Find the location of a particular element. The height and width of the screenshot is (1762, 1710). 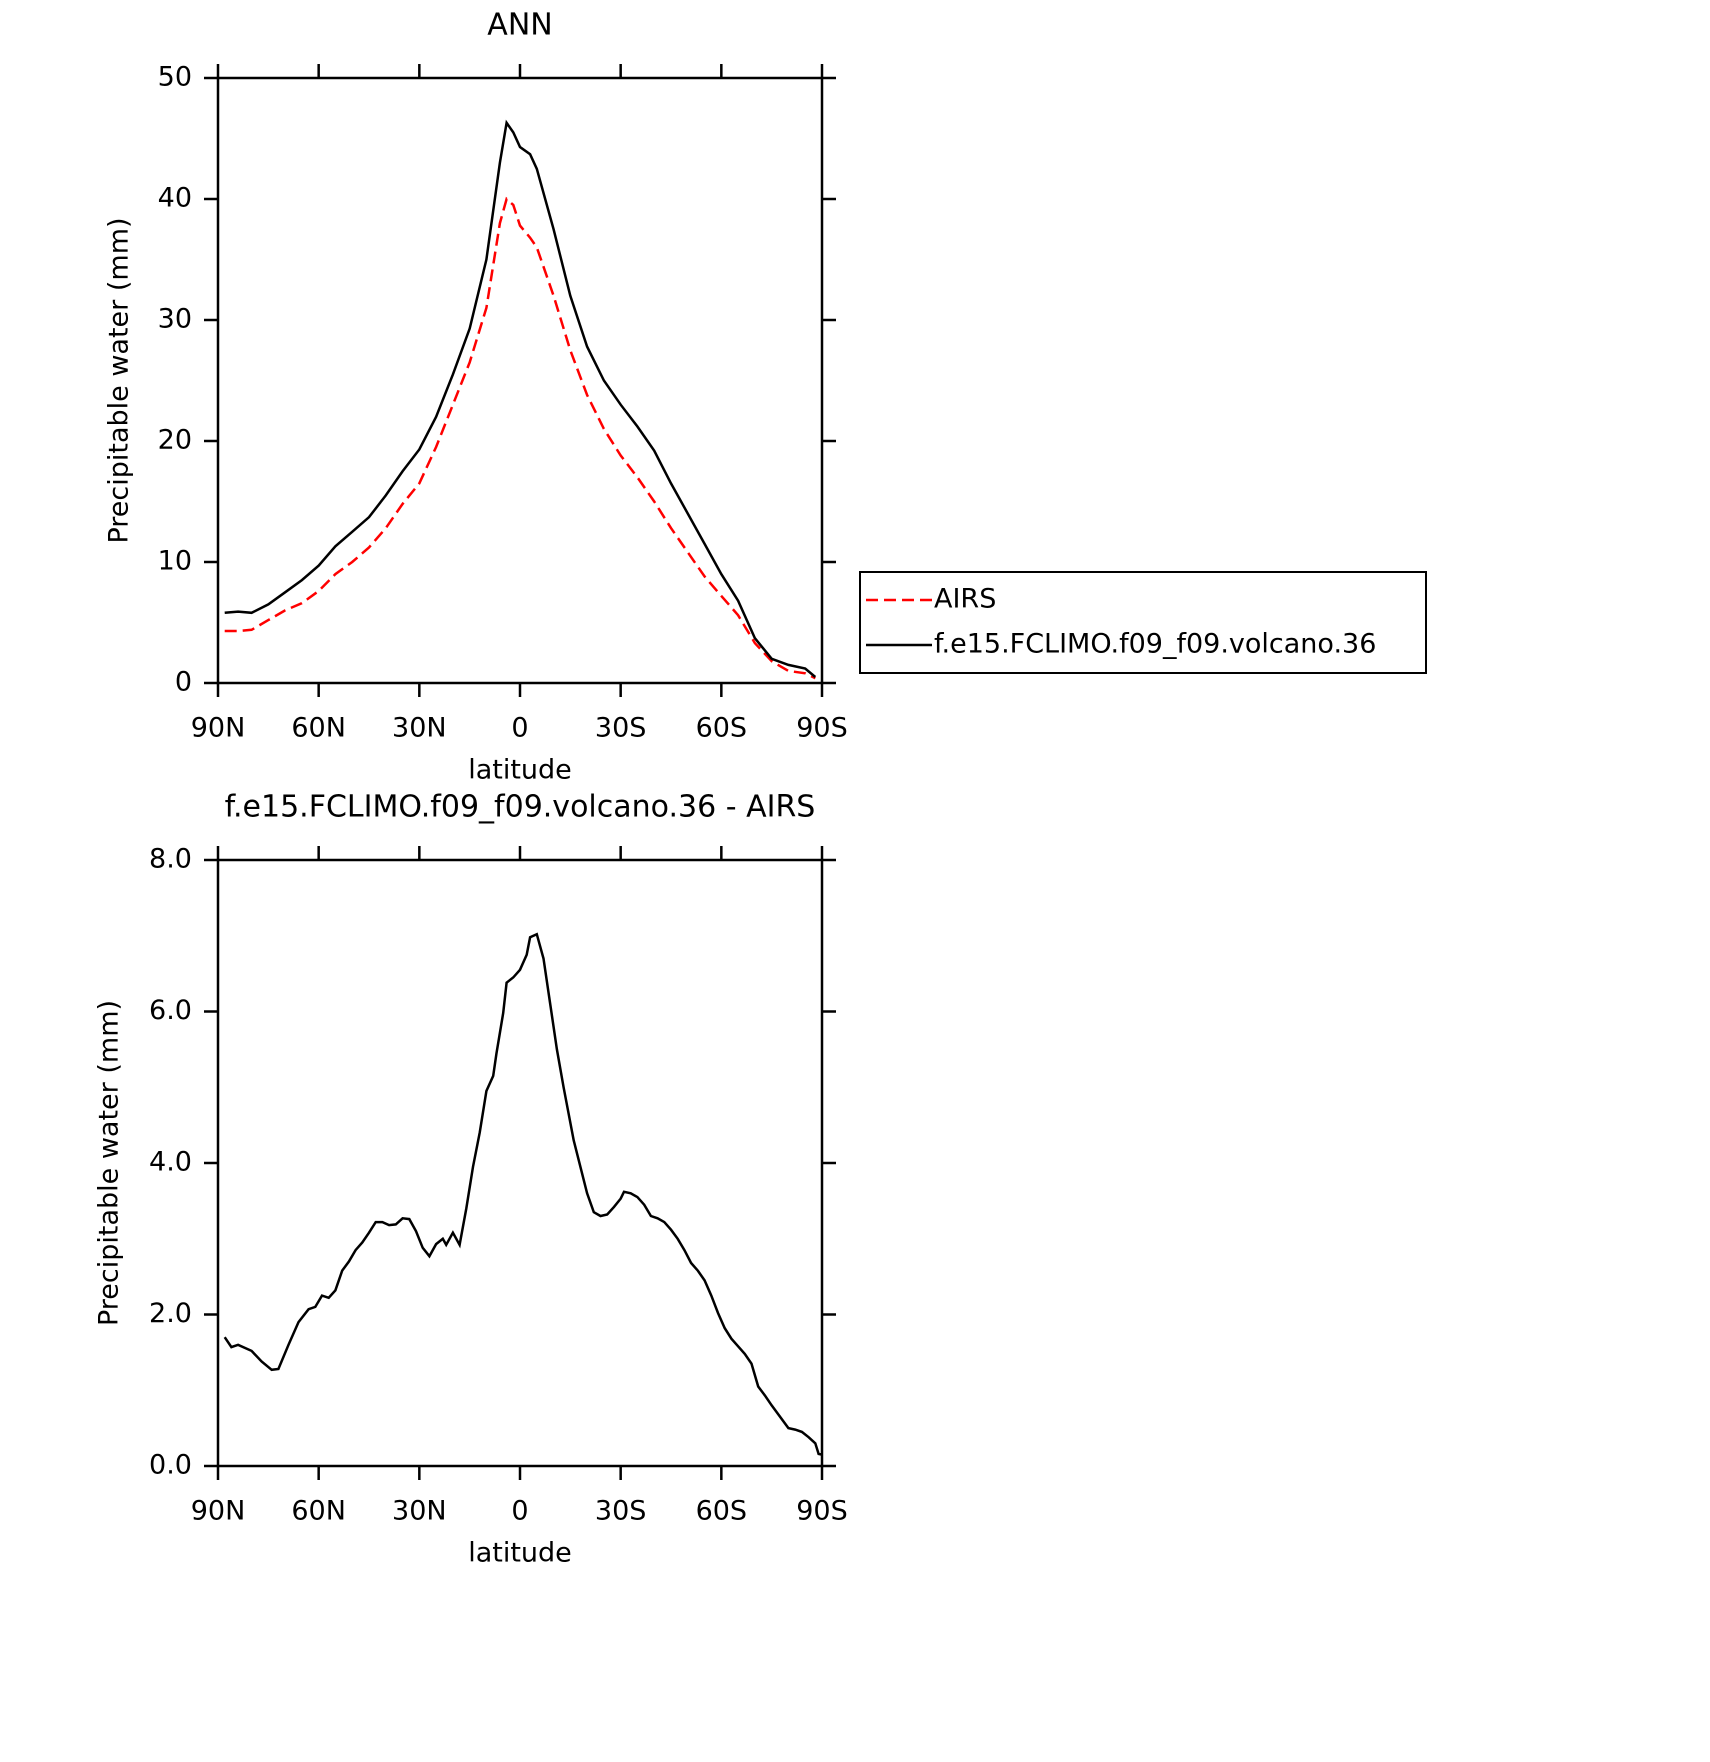

y-tick-label: 40 is located at coordinates (175, 198).